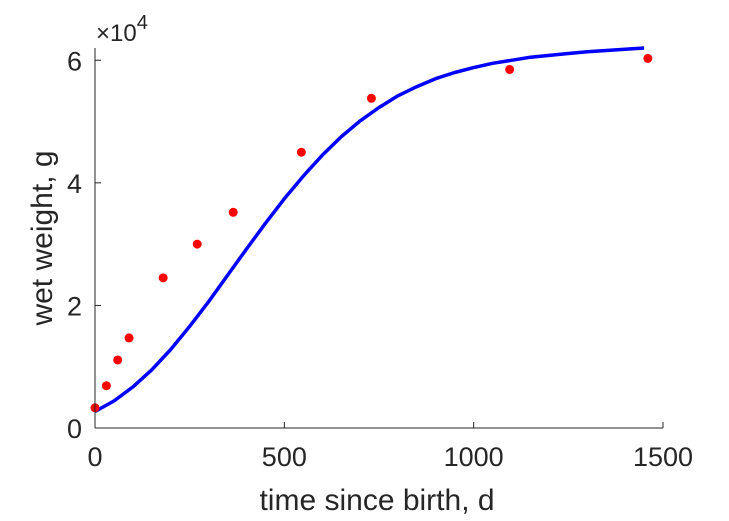 Image resolution: width=729 pixels, height=521 pixels. I want to click on x-axis-label: time since birth, d, so click(376, 500).